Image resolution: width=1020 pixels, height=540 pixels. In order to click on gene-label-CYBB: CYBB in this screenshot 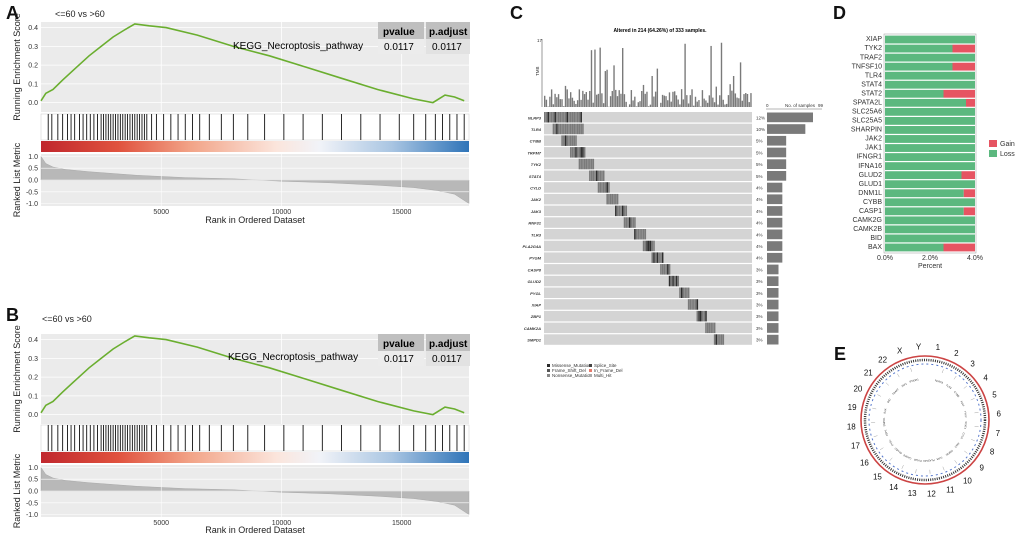, I will do `click(535, 141)`.